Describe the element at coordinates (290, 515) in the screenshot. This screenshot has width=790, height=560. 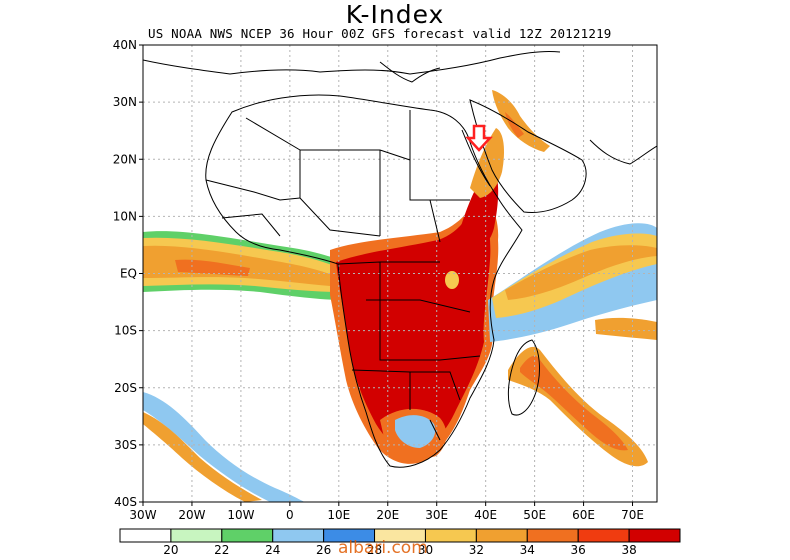
I see `lon-label: 0` at that location.